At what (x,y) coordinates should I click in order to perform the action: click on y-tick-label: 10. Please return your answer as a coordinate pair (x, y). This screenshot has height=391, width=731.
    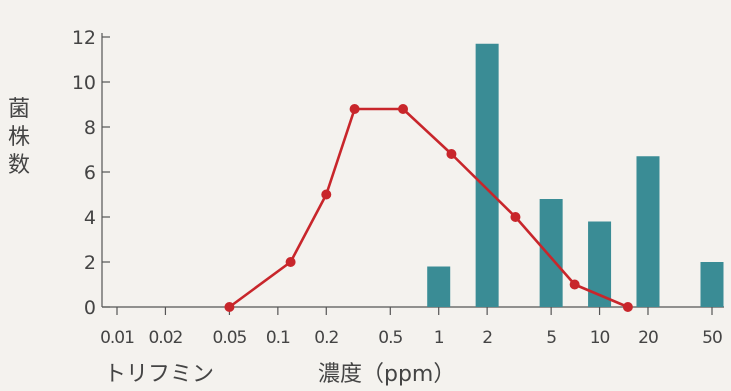
    Looking at the image, I should click on (84, 83).